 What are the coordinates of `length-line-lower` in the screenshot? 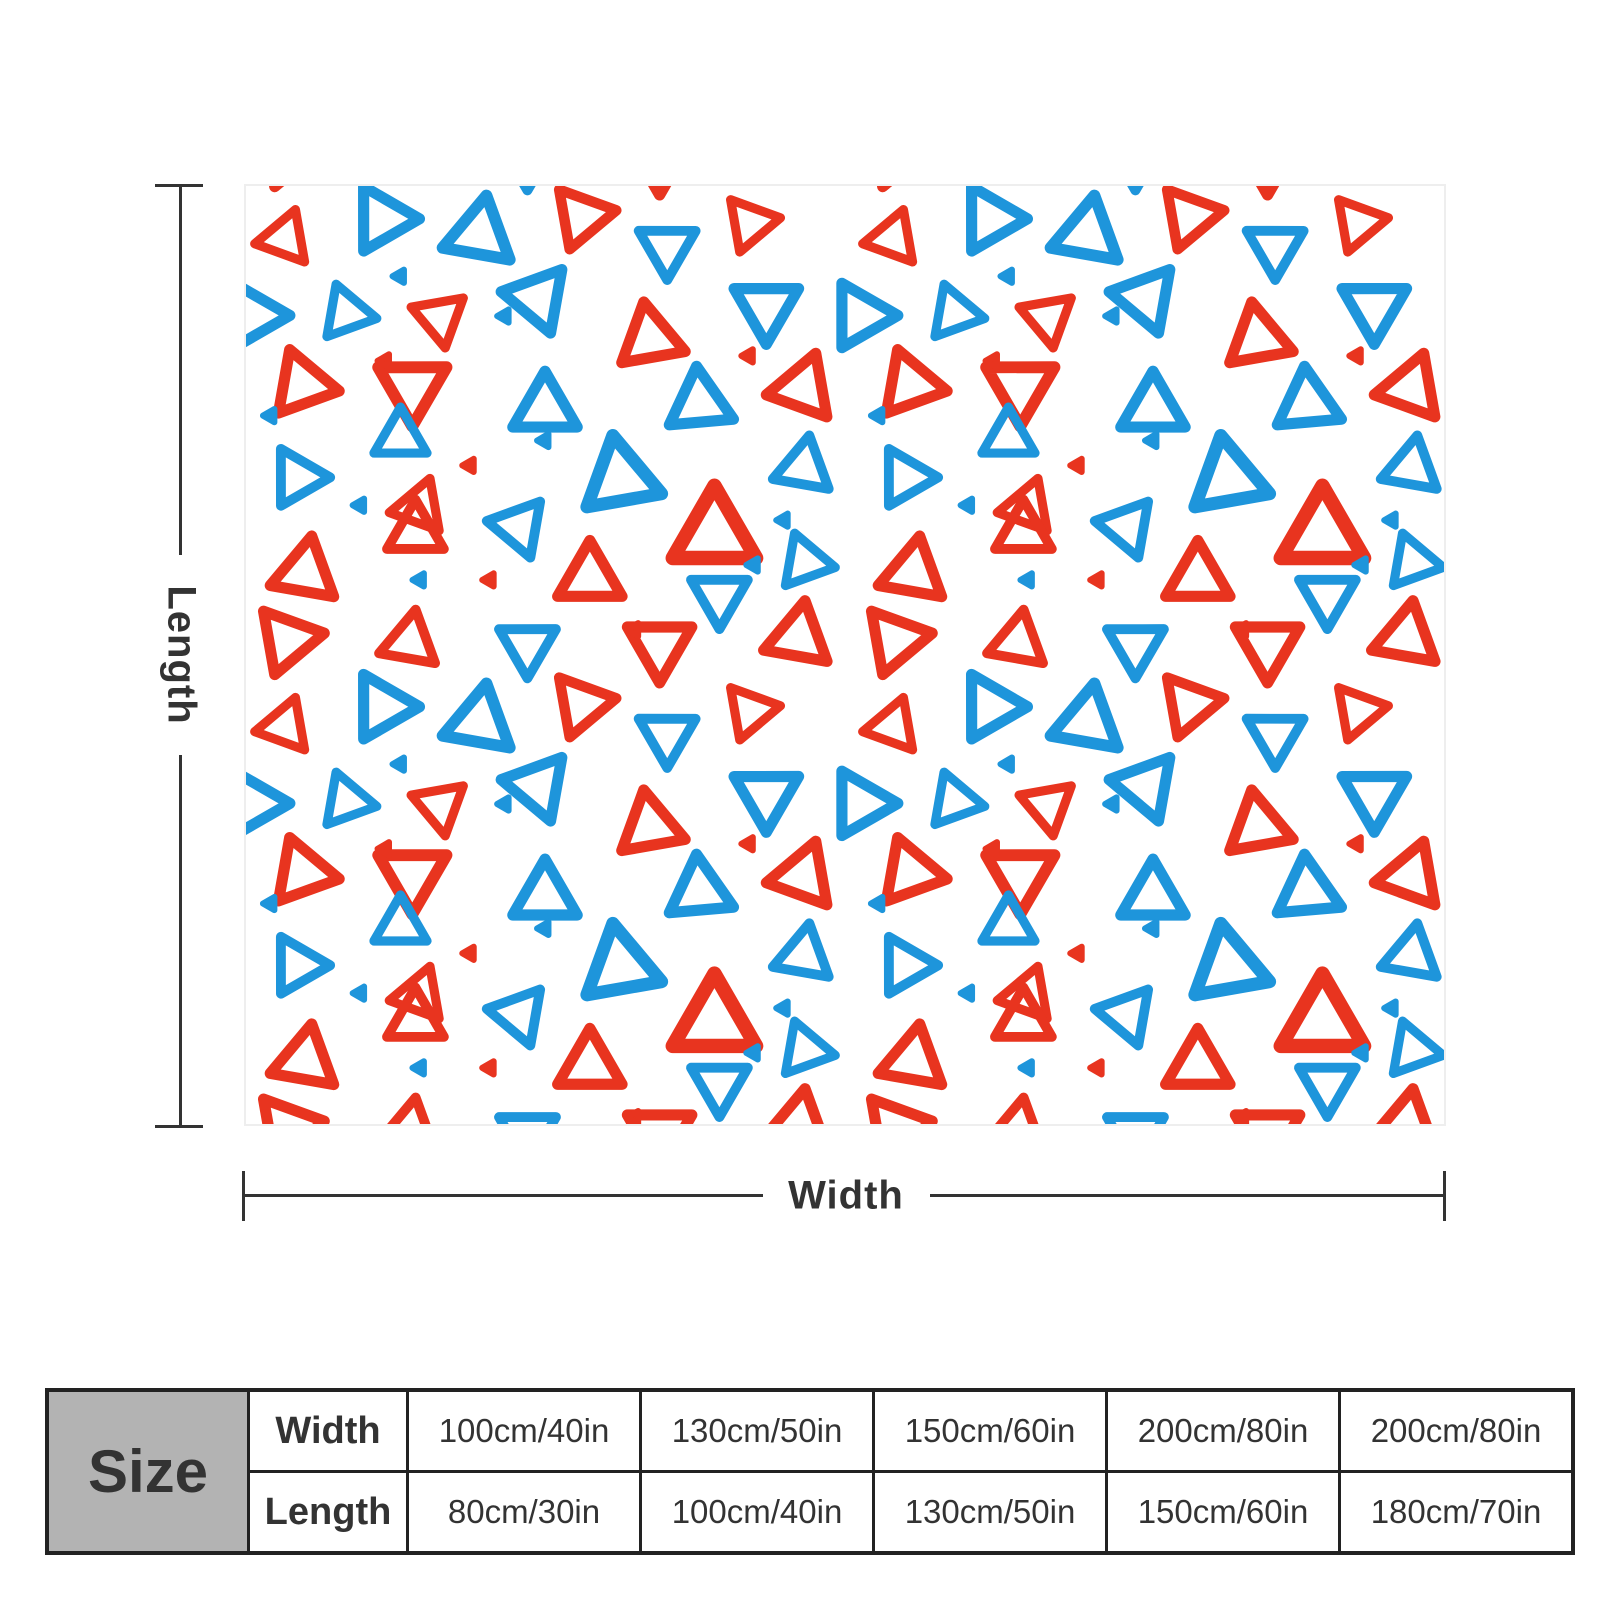 It's located at (180, 941).